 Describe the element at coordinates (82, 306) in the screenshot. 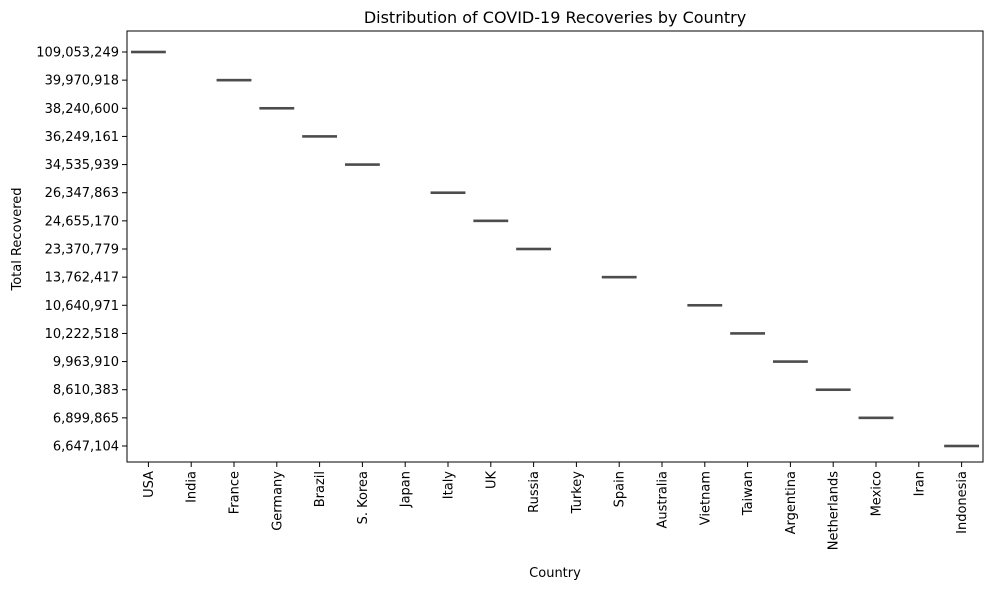

I see `y-tick-label: 10,640,971` at that location.